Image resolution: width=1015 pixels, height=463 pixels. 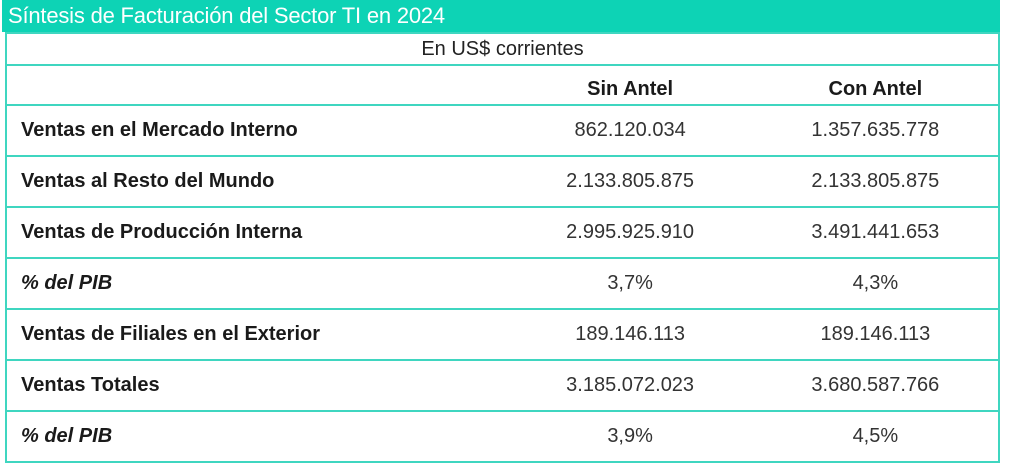 I want to click on header-sin-antel: Sin Antel, so click(x=630, y=85).